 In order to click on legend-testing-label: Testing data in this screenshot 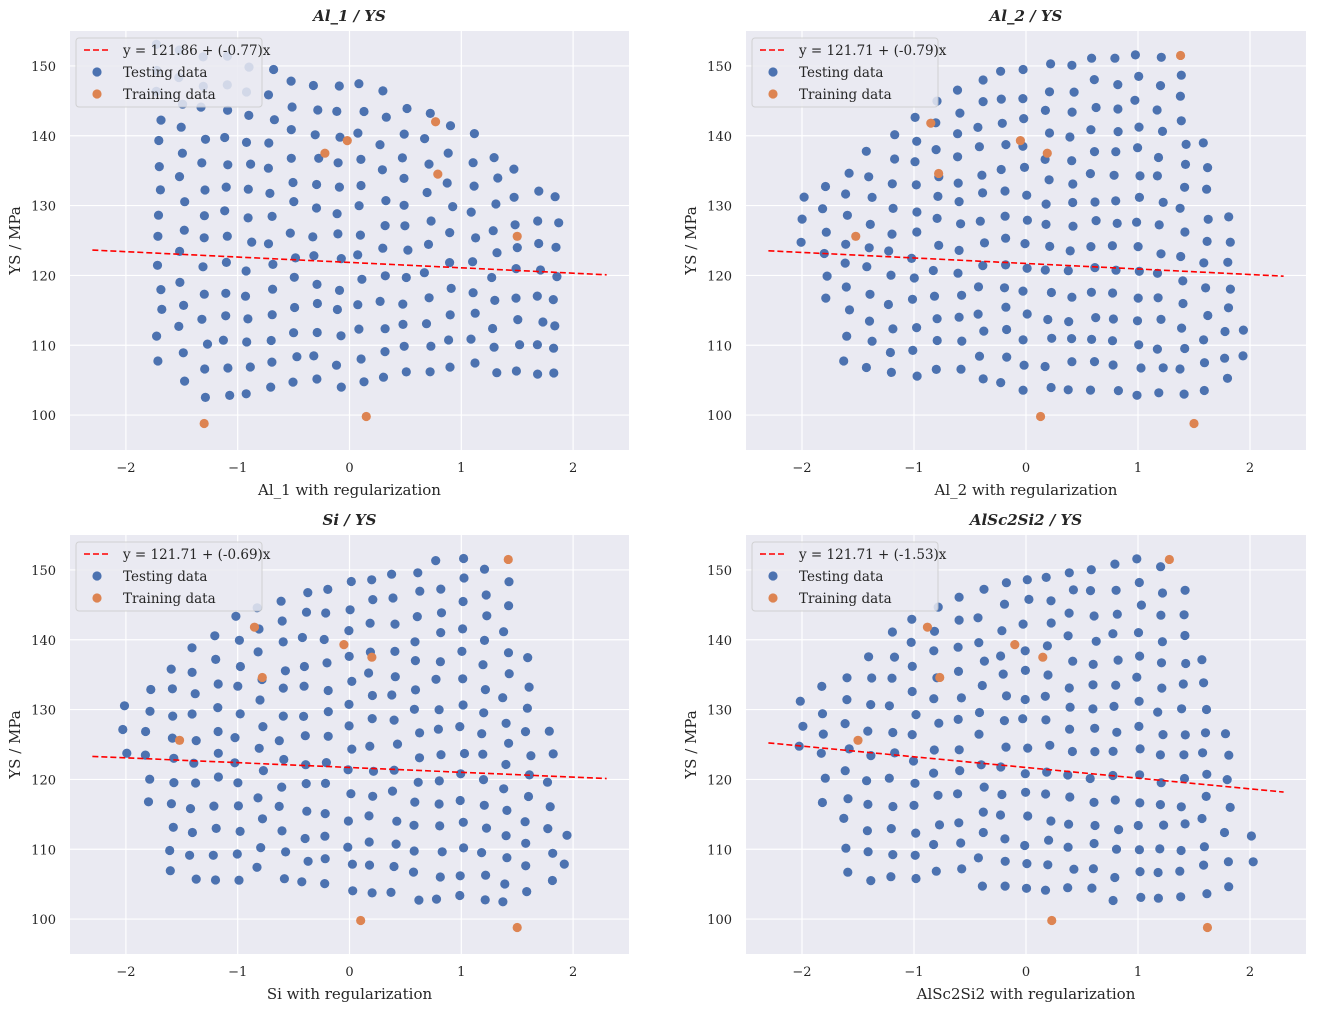, I will do `click(841, 73)`.